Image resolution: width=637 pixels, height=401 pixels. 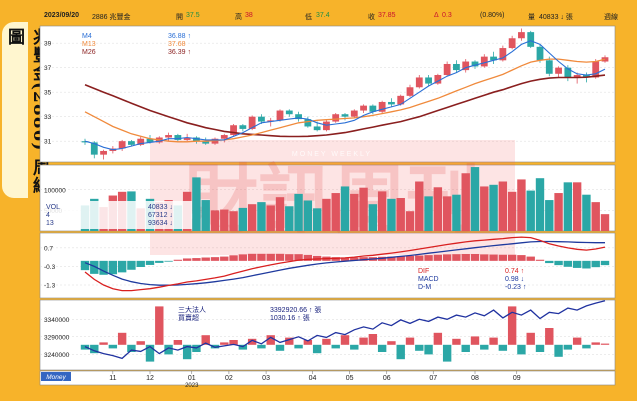 I want to click on x-tick-label: 04, so click(x=313, y=378).